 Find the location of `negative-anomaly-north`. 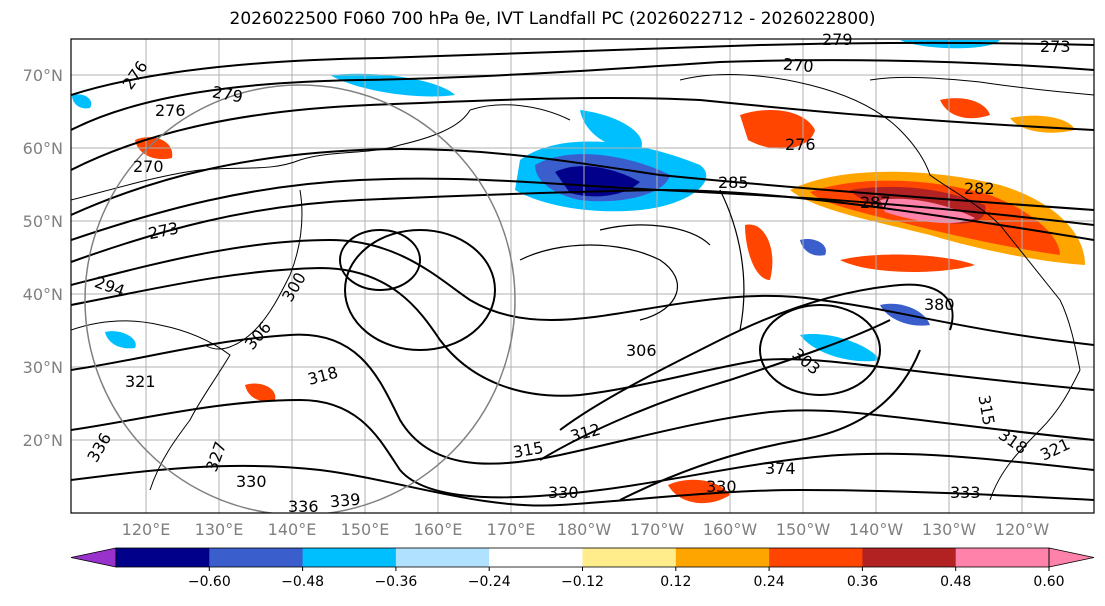

negative-anomaly-north is located at coordinates (611, 130).